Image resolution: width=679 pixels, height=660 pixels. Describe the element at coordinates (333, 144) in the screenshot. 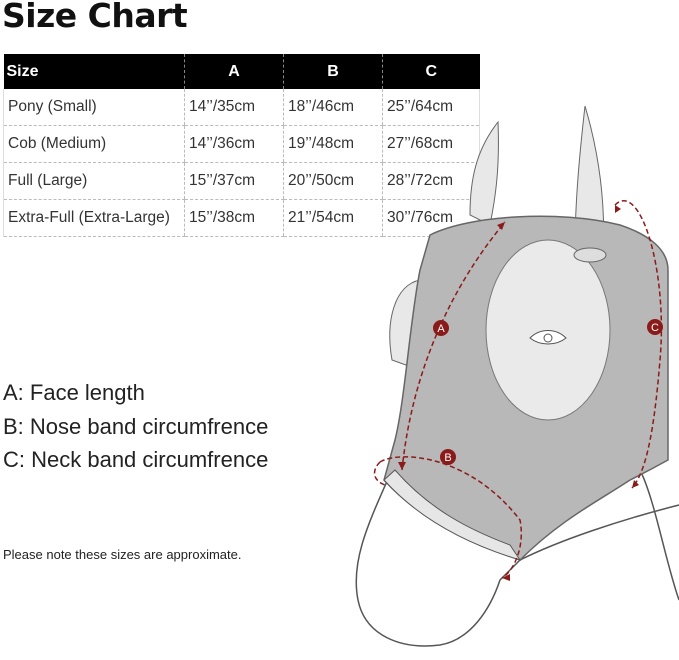

I see `table-cell: 19’’/48cm` at that location.